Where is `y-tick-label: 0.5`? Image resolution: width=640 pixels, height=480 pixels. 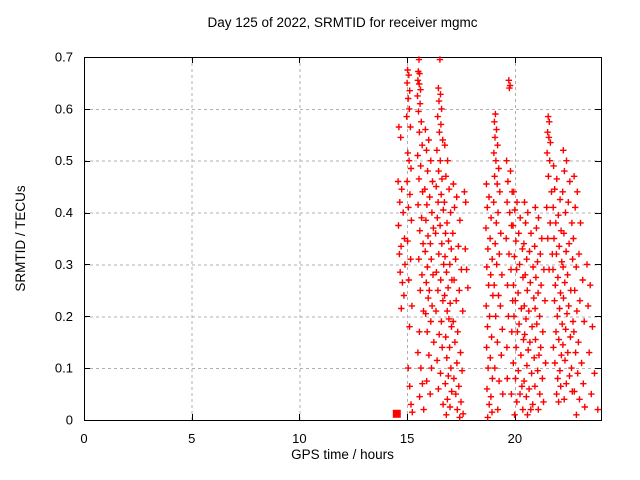
y-tick-label: 0.5 is located at coordinates (64, 160).